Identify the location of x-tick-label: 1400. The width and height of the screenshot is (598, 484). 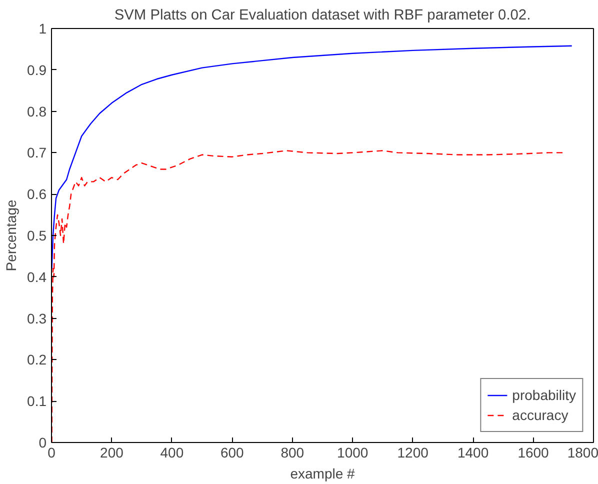
(473, 452).